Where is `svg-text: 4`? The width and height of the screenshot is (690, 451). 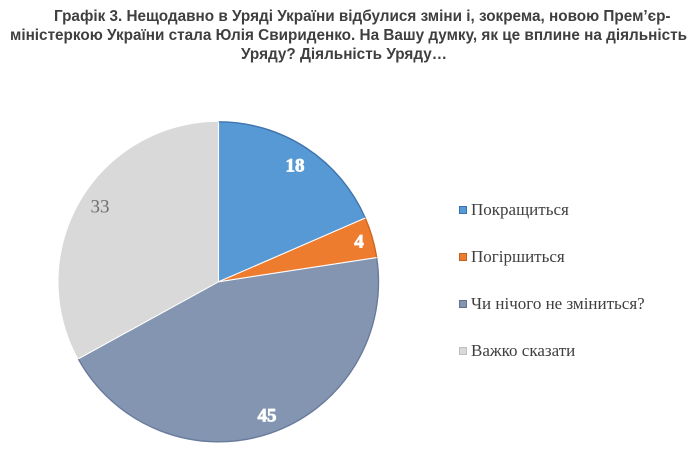
svg-text: 4 is located at coordinates (359, 242).